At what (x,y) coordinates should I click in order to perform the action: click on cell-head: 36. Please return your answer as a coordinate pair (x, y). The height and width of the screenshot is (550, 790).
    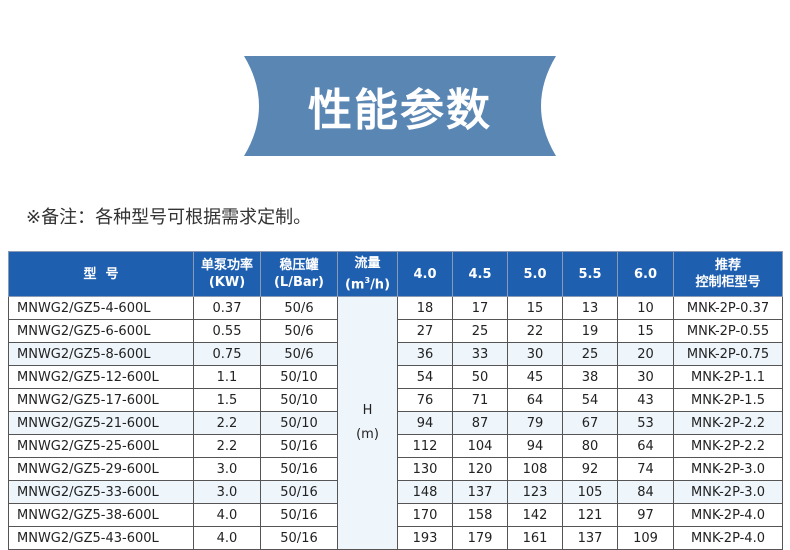
    Looking at the image, I should click on (425, 354).